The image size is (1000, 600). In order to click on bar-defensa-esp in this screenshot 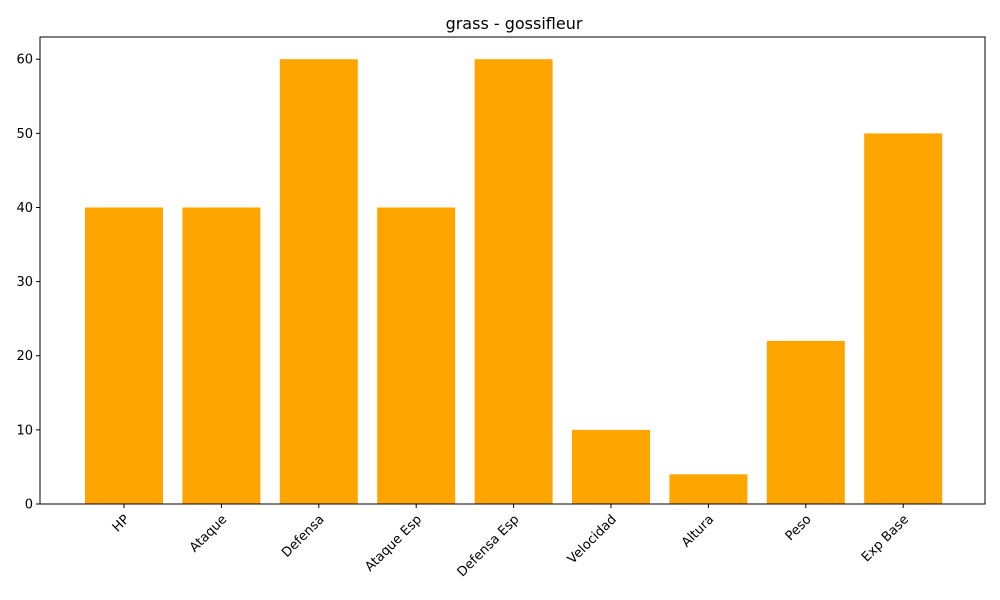, I will do `click(513, 281)`.